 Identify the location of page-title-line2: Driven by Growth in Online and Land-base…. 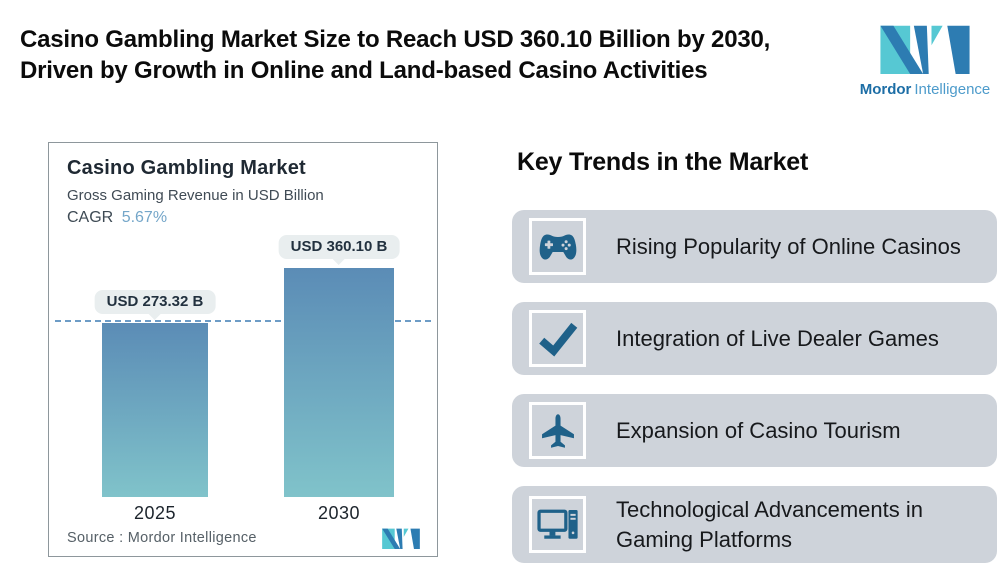
(364, 70).